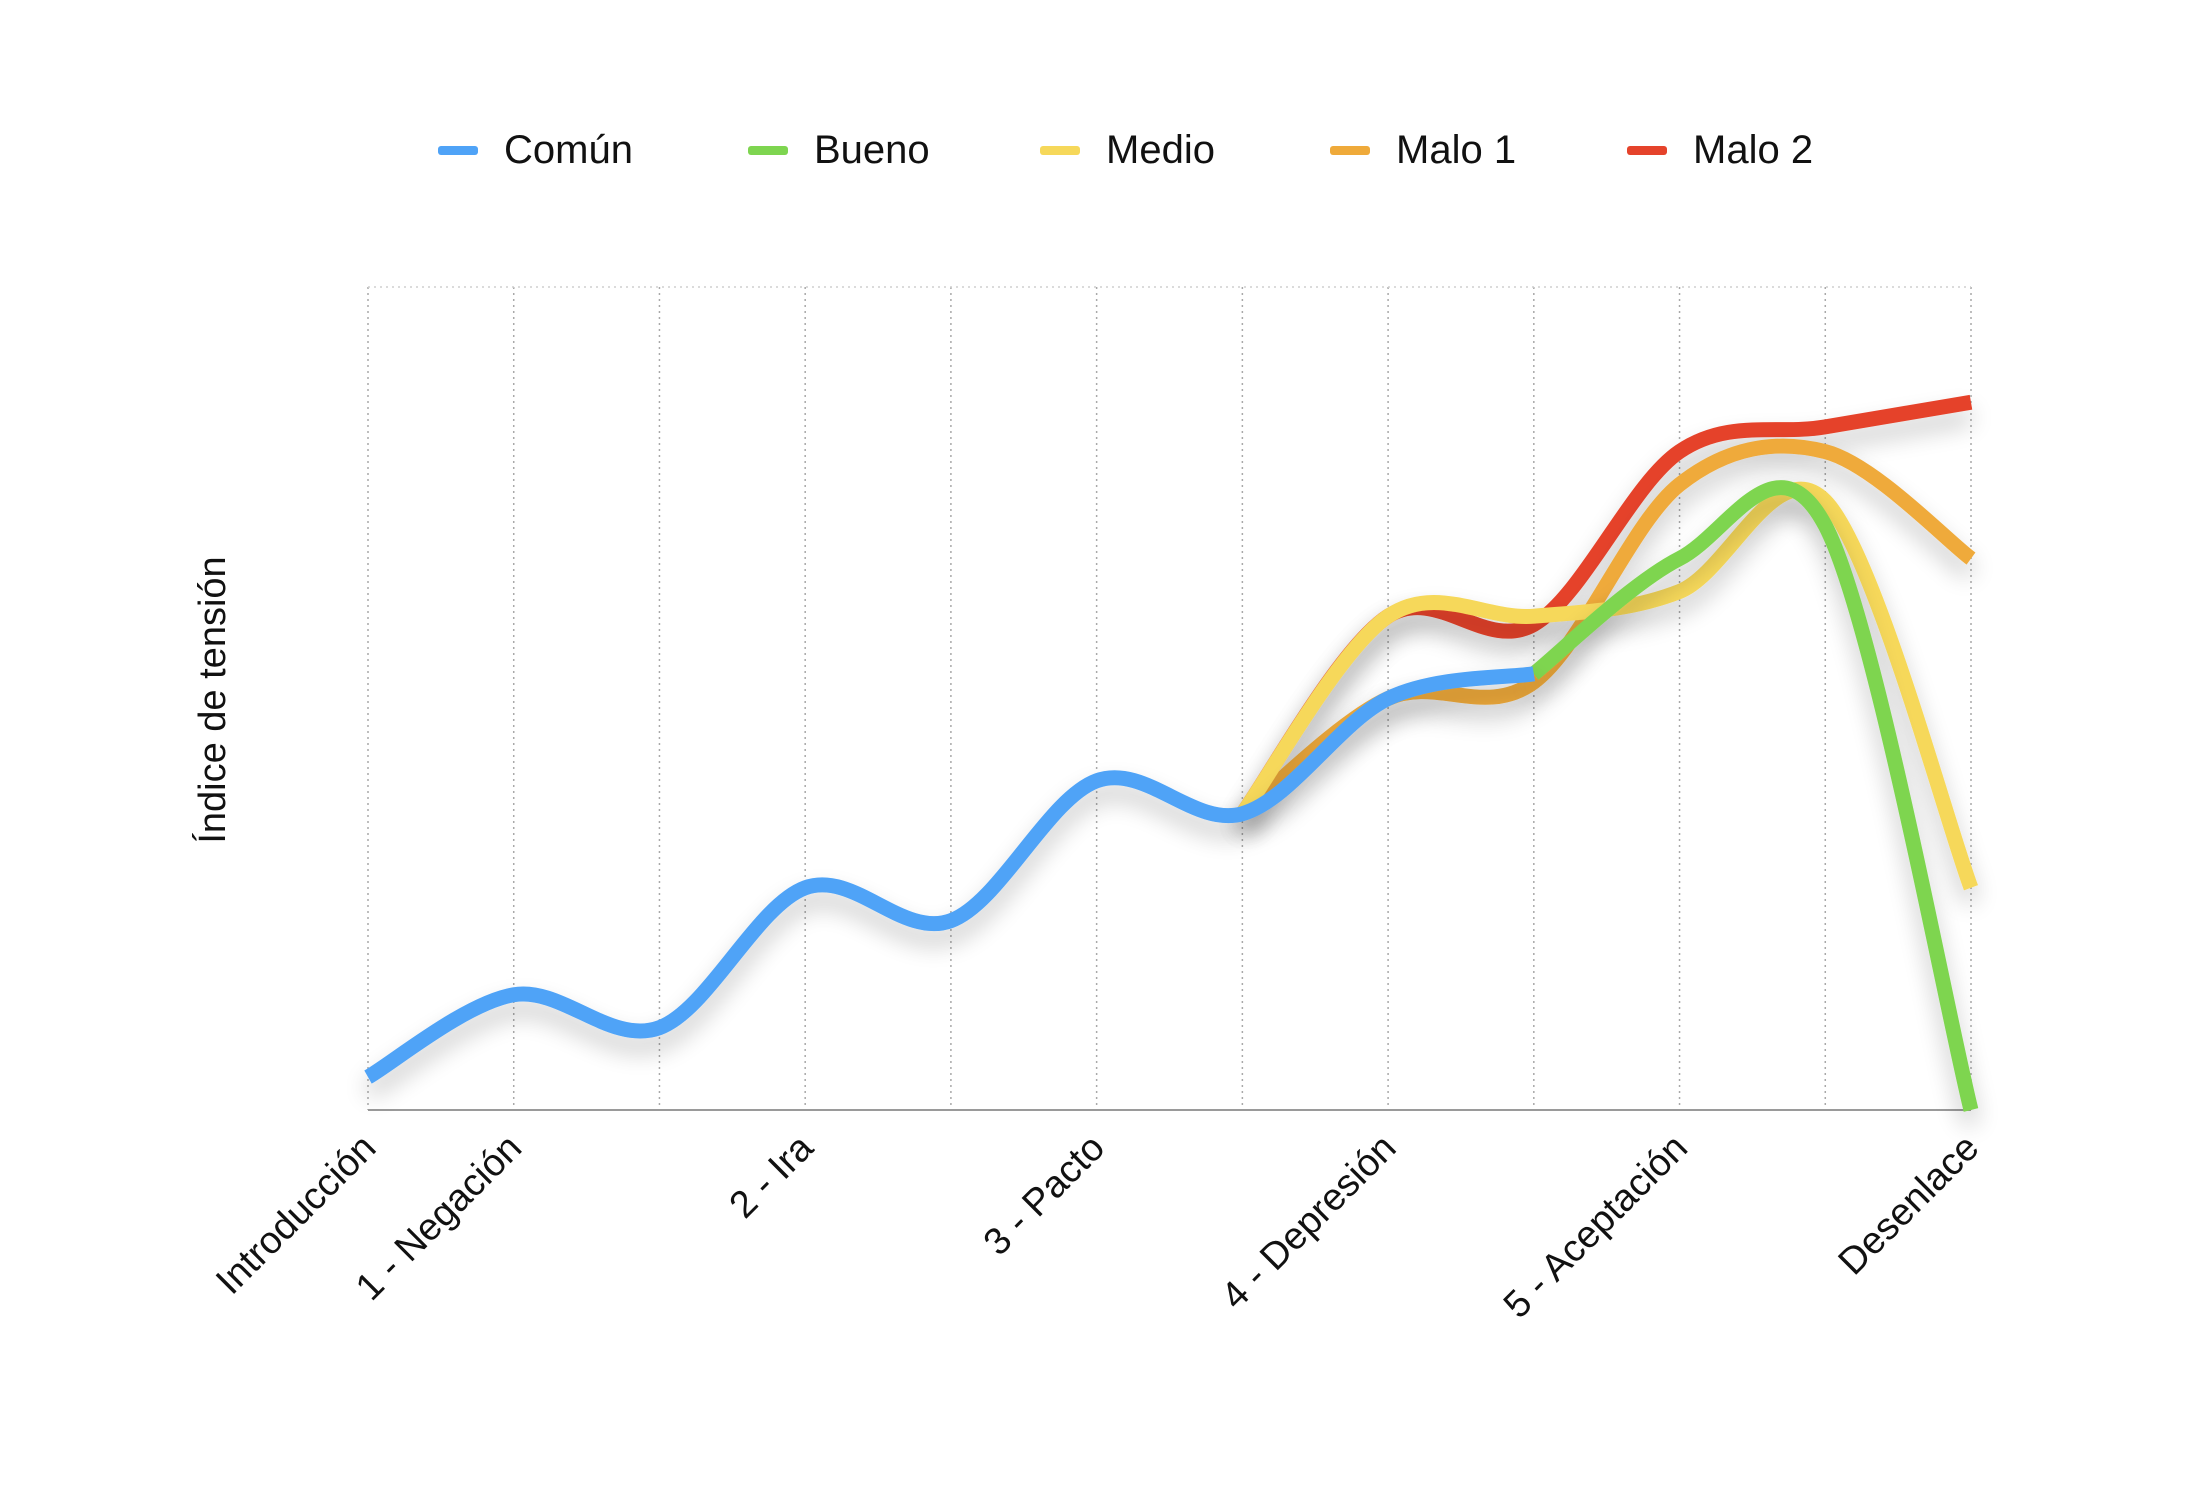  Describe the element at coordinates (1456, 149) in the screenshot. I see `legend-label: Malo 1` at that location.